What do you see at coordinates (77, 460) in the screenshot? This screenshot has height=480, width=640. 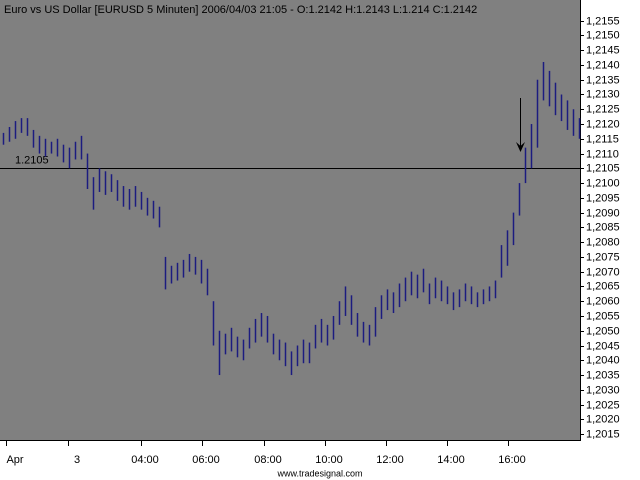 I see `x-tick-label: 3` at bounding box center [77, 460].